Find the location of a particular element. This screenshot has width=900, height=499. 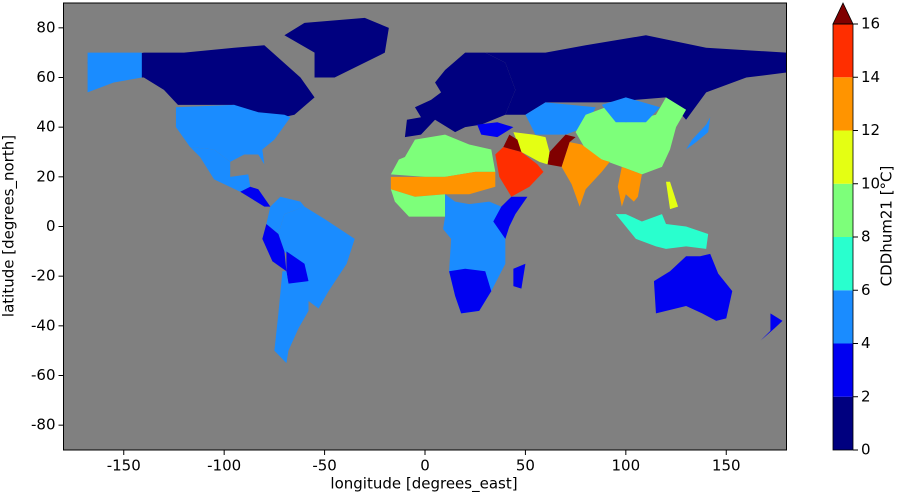

colorbar-tick-label: 6 is located at coordinates (866, 290).